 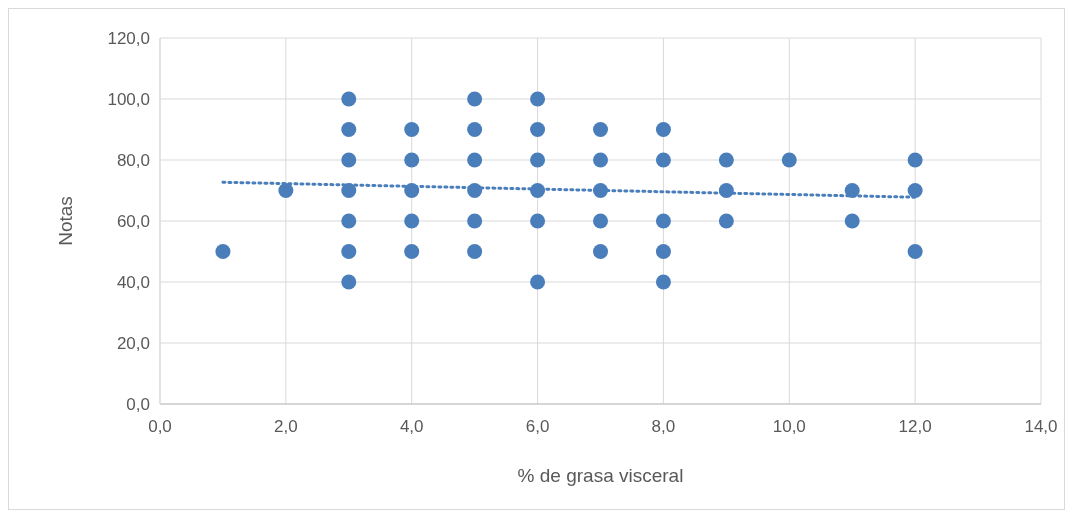 What do you see at coordinates (133, 221) in the screenshot?
I see `y-tick-label: 60,0` at bounding box center [133, 221].